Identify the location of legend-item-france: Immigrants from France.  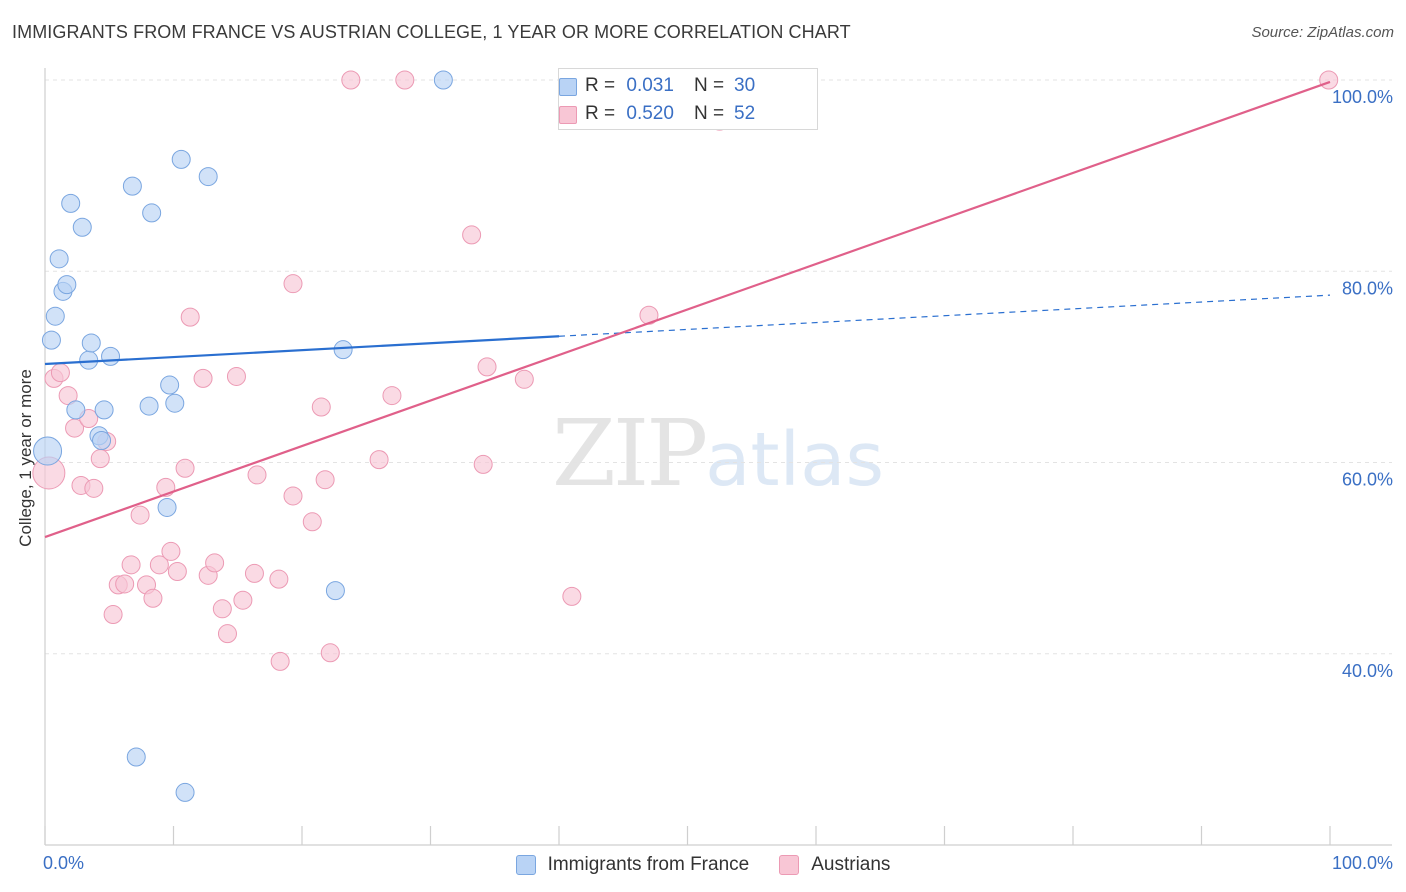
(632, 865).